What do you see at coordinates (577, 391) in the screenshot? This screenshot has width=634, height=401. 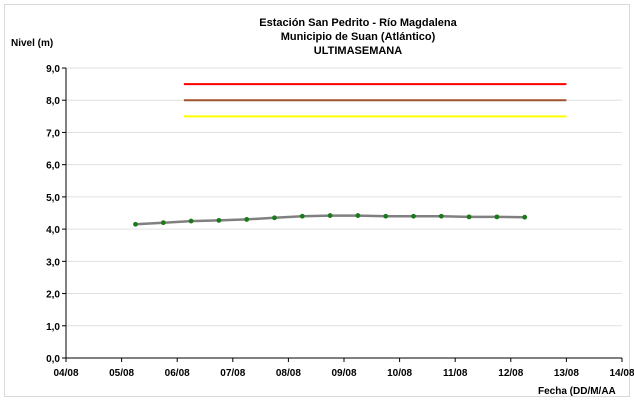 I see `x-axis-label: Fecha (DD/M/AA` at bounding box center [577, 391].